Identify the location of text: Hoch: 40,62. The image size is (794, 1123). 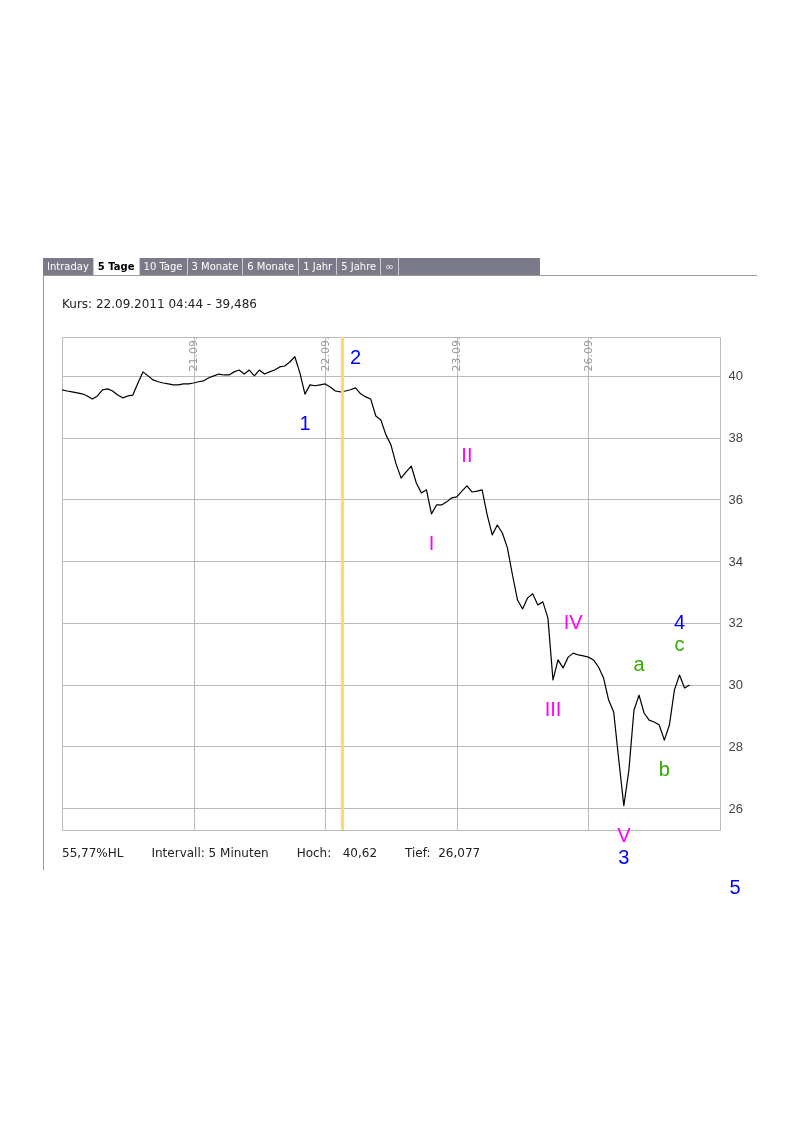
(337, 853).